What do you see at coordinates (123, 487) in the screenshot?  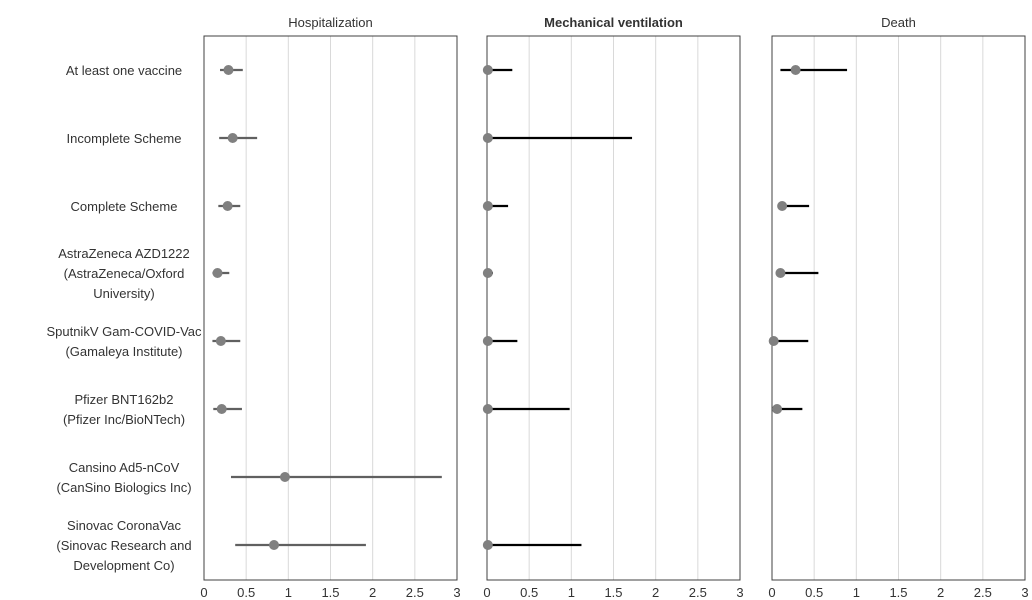 I see `category-label-line: (CanSino Biologics Inc)` at bounding box center [123, 487].